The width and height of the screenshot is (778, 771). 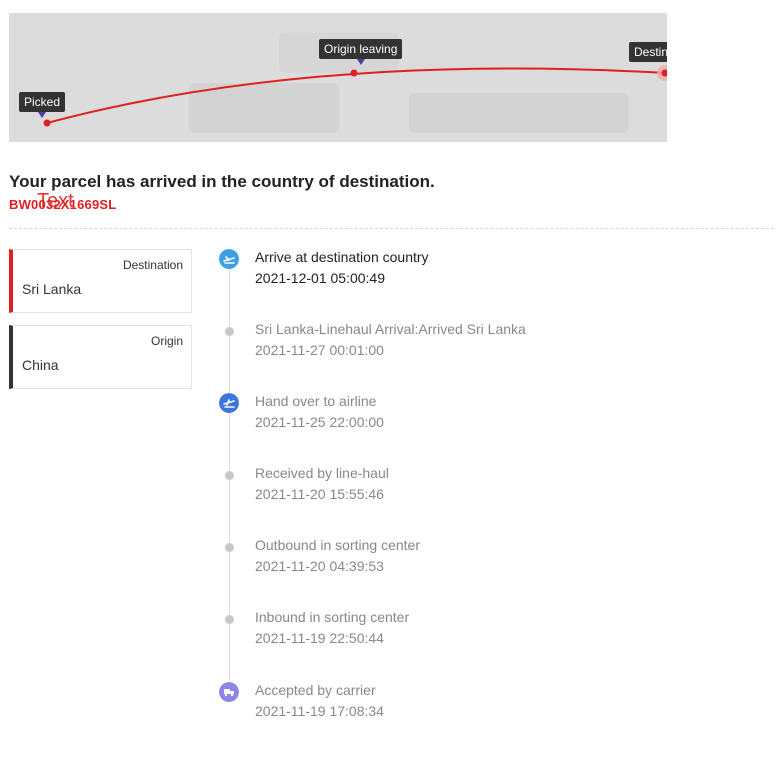 What do you see at coordinates (342, 257) in the screenshot?
I see `event-title: Arrive at destination country` at bounding box center [342, 257].